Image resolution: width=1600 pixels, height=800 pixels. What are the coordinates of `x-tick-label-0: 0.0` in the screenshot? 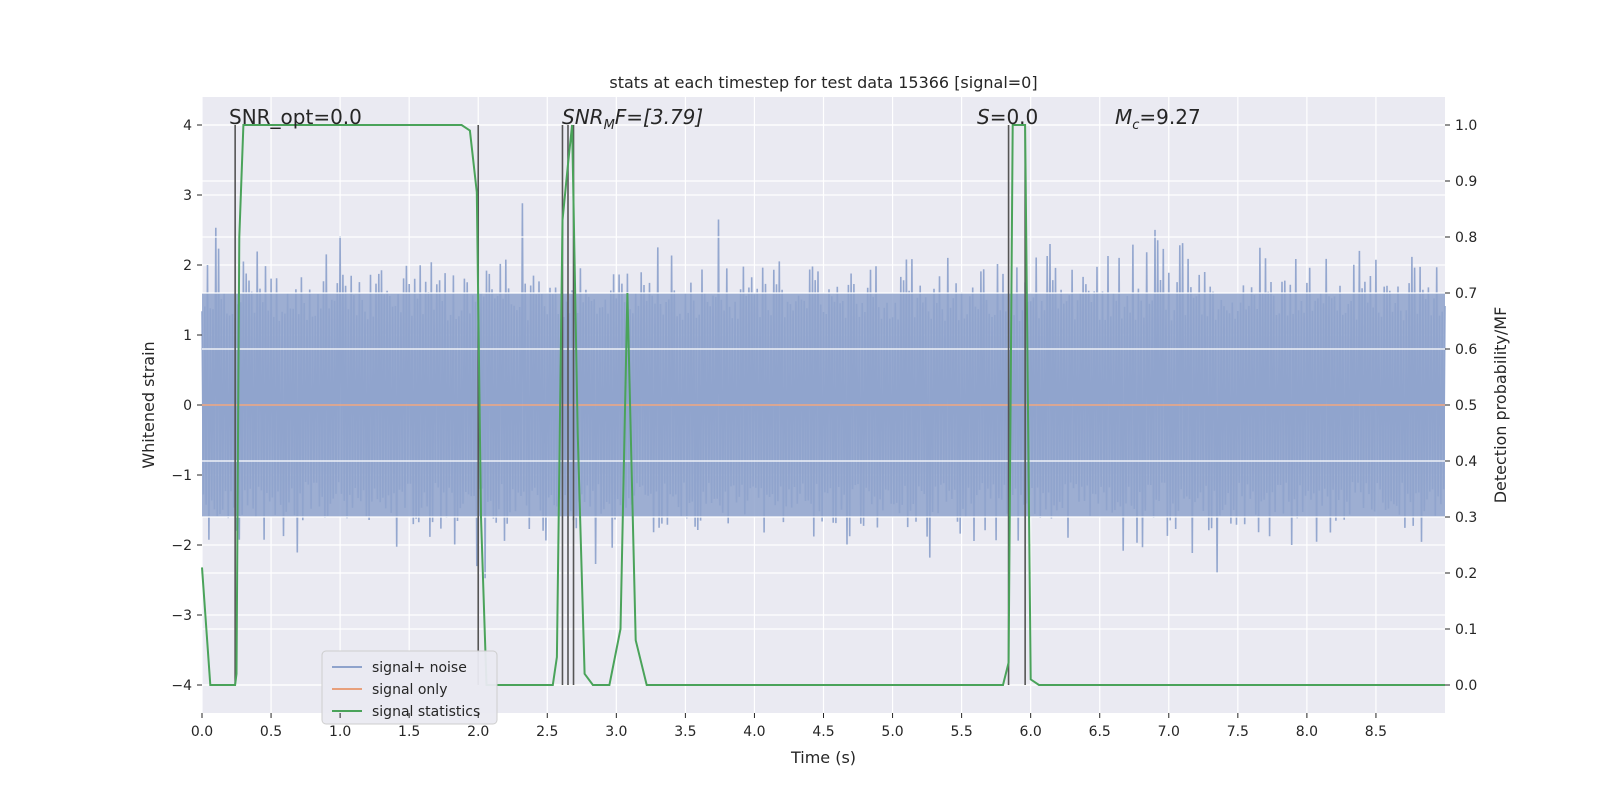 It's located at (202, 732).